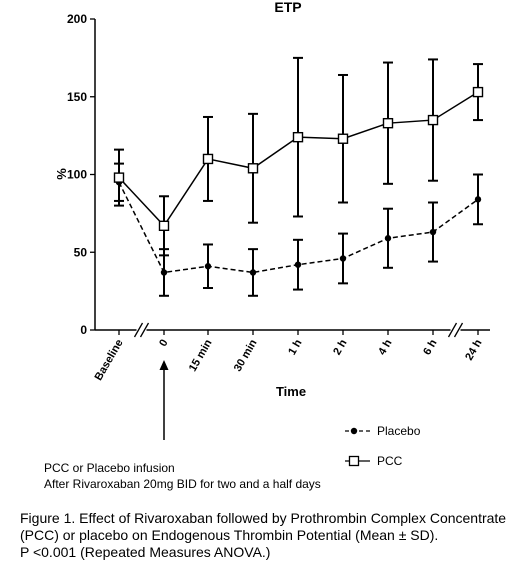 This screenshot has width=520, height=562. What do you see at coordinates (61, 174) in the screenshot?
I see `y-axis-label: %` at bounding box center [61, 174].